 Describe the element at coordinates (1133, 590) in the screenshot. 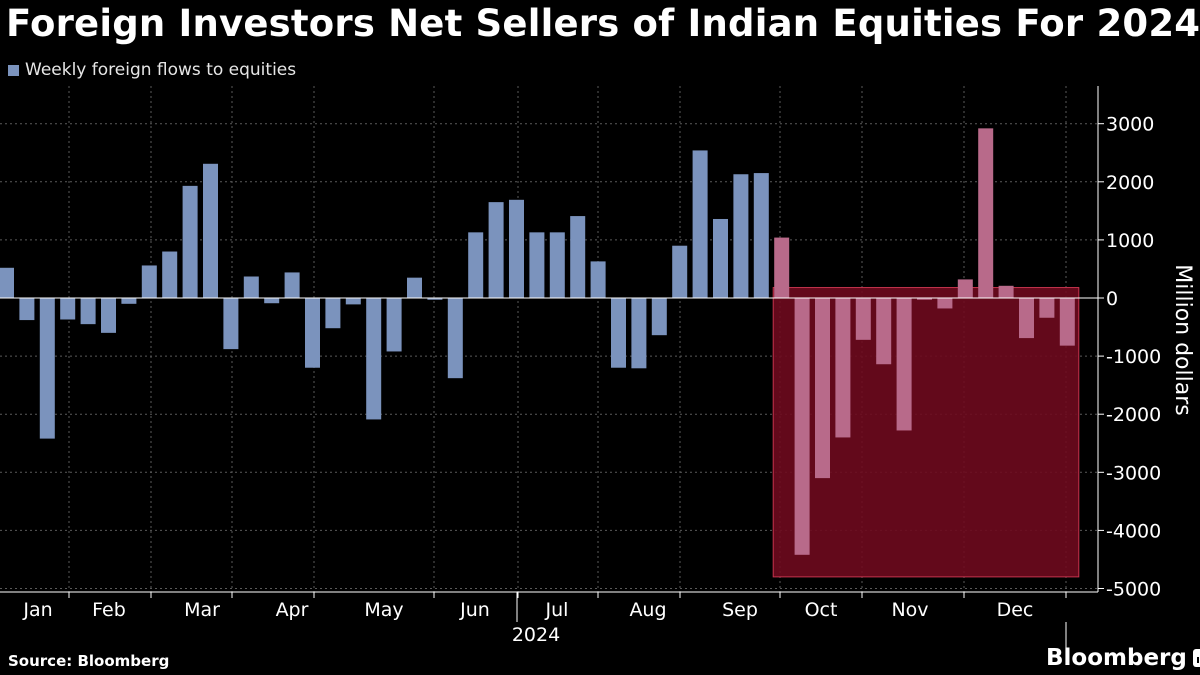

I see `y-tick-label: -5000` at that location.